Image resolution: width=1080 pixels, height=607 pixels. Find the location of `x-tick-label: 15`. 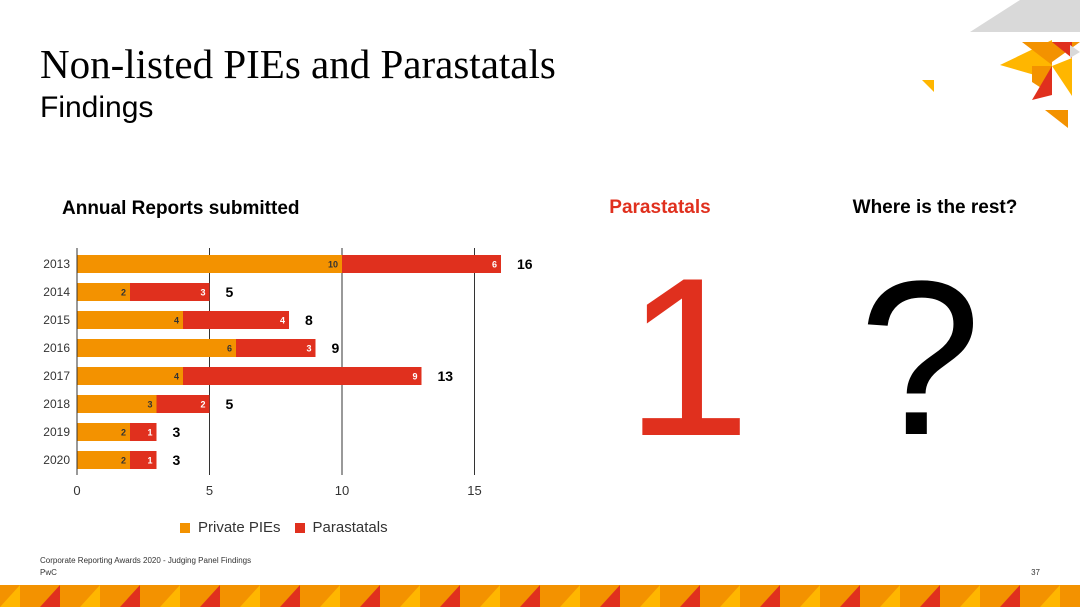

x-tick-label: 15 is located at coordinates (474, 490).